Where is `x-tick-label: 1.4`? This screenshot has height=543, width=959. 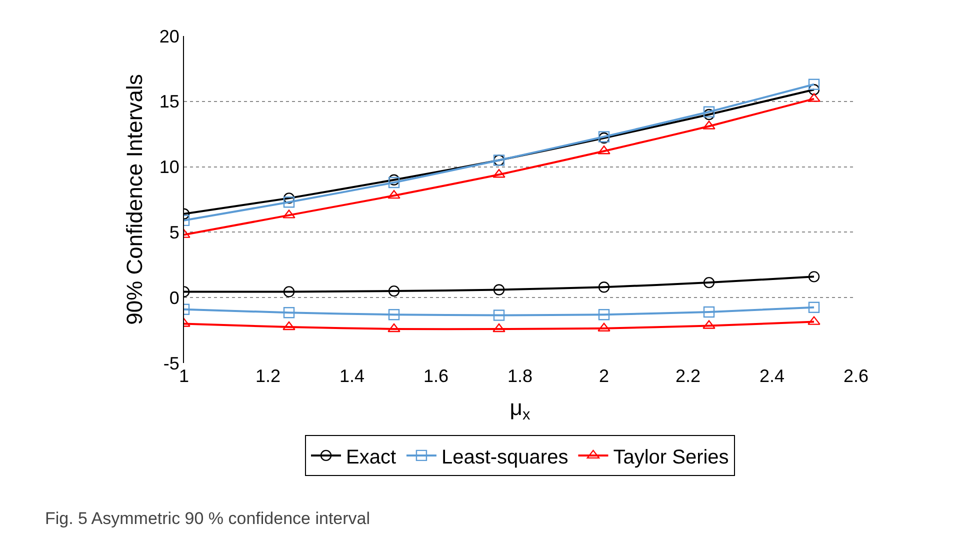
x-tick-label: 1.4 is located at coordinates (352, 376).